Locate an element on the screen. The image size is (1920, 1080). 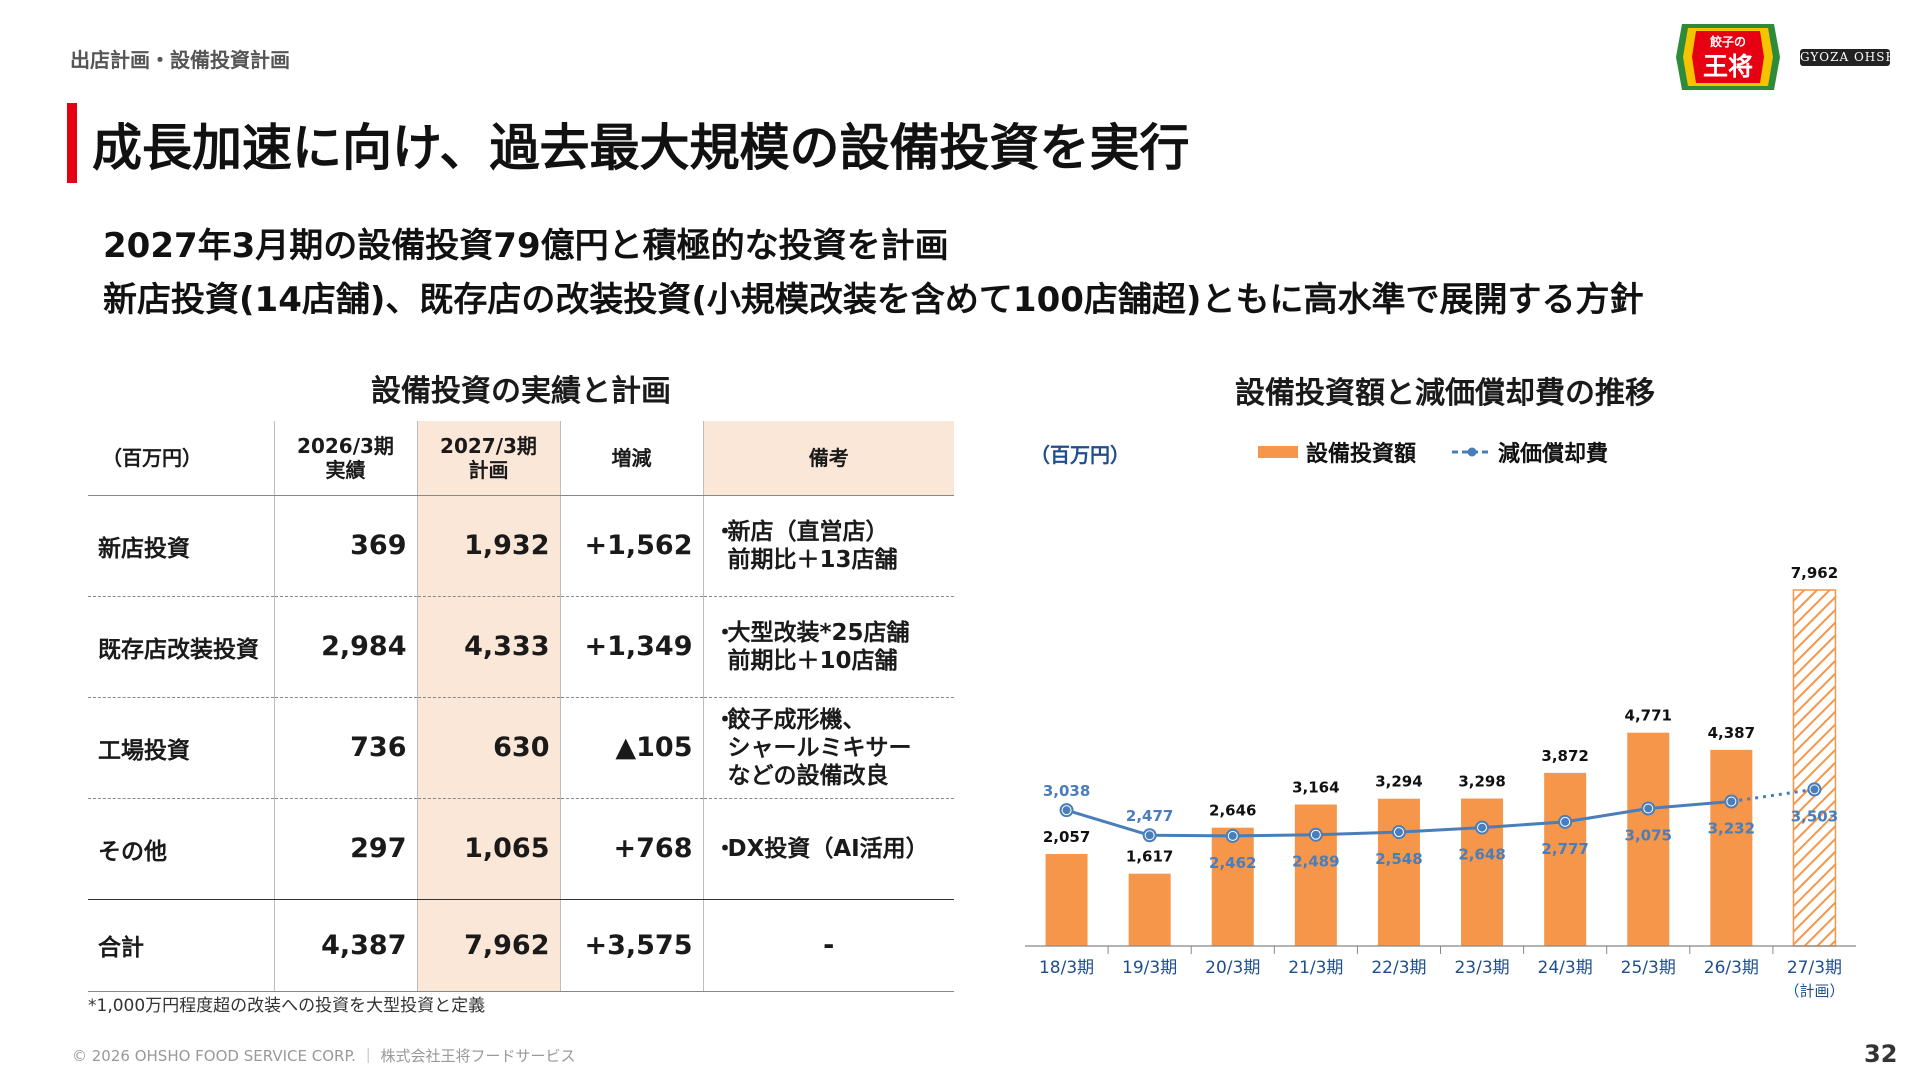
header-actual: 2026/3期 実績 is located at coordinates (345, 458).